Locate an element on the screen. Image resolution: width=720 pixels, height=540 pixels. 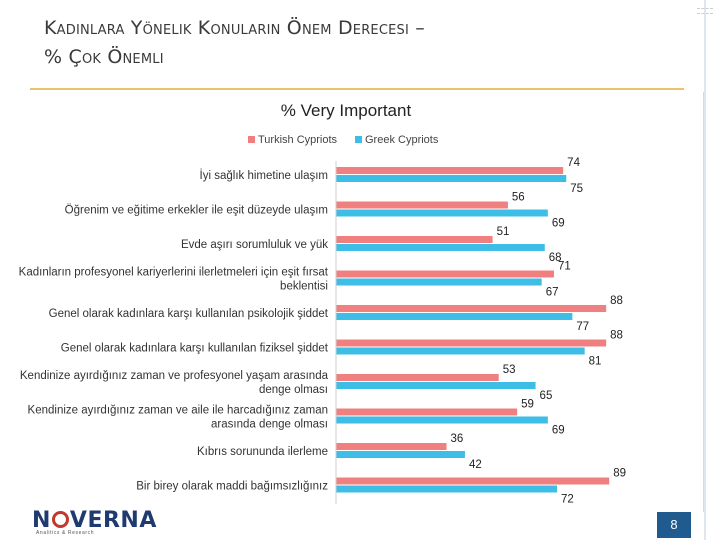
page-number: 8 is located at coordinates (674, 525).